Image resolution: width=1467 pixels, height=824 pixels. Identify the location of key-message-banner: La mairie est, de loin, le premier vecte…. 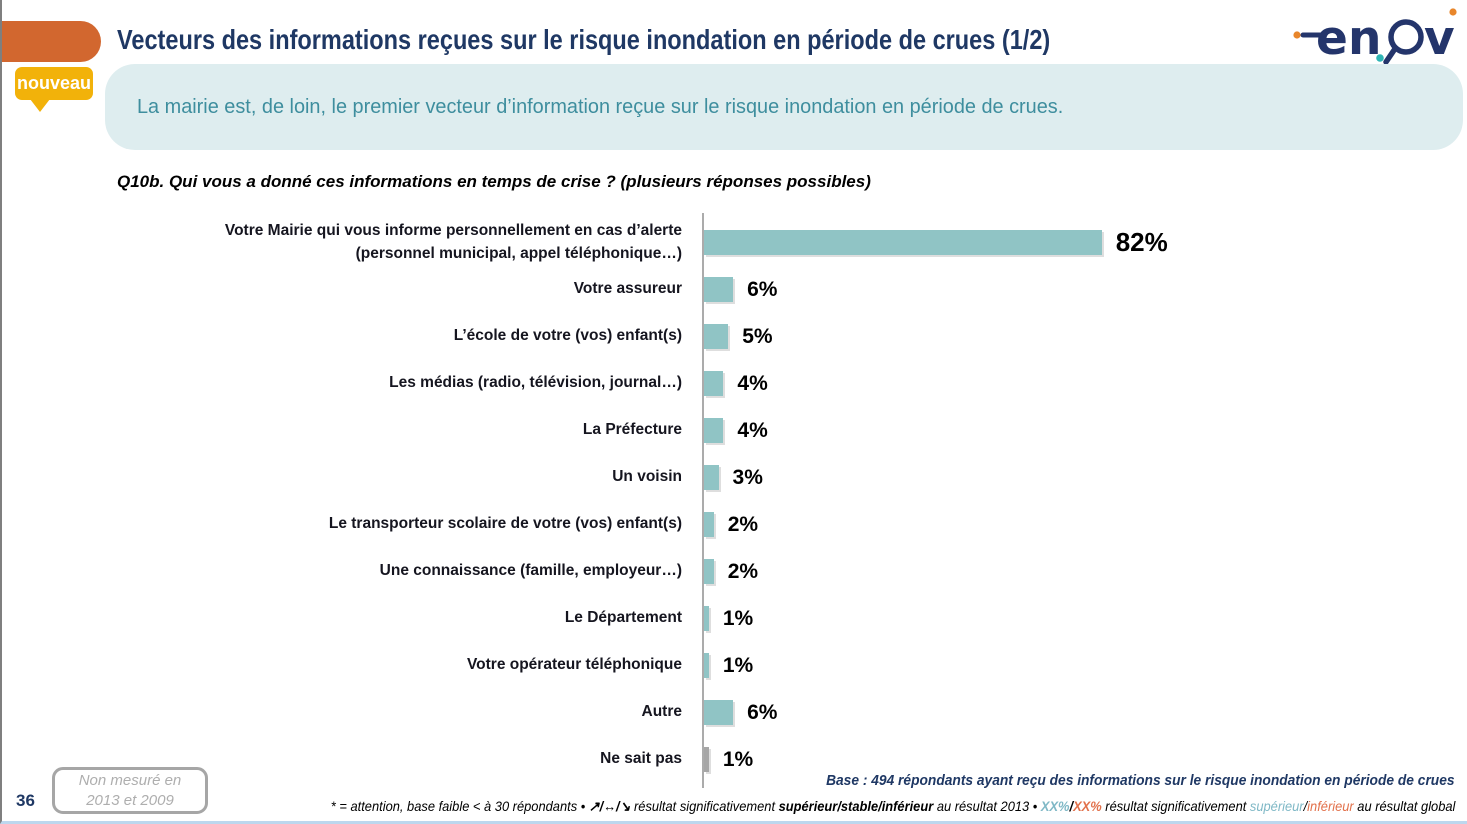
(784, 107).